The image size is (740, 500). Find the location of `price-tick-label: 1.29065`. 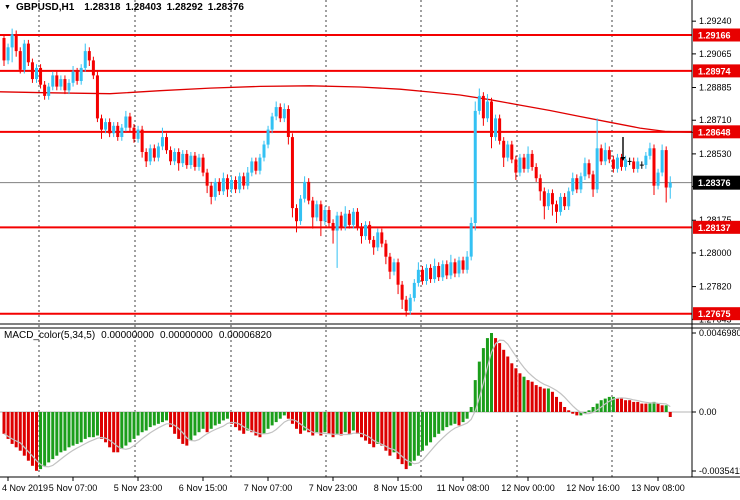

price-tick-label: 1.29065 is located at coordinates (715, 54).